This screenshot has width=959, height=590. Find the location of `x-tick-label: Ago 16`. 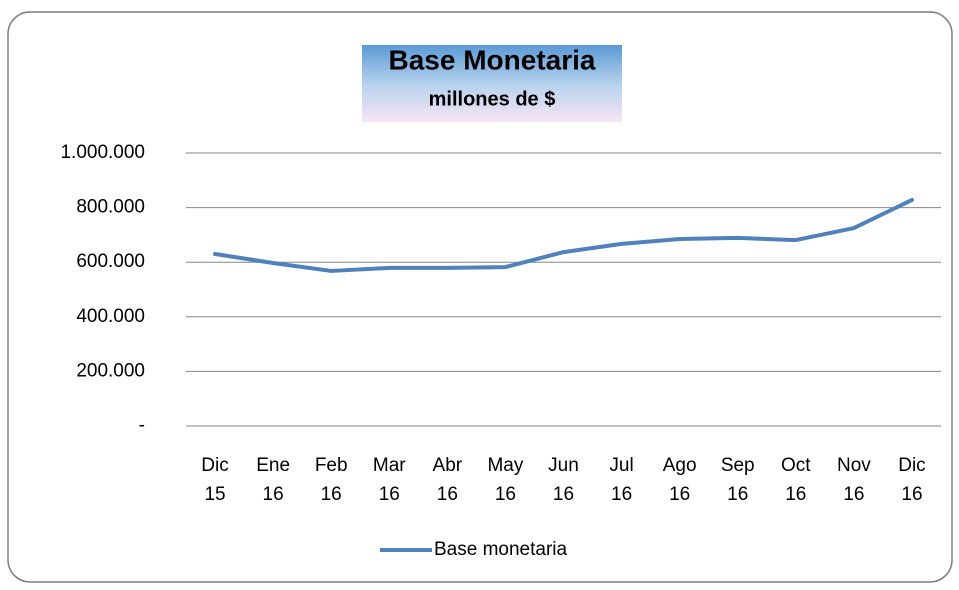

x-tick-label: Ago 16 is located at coordinates (680, 480).